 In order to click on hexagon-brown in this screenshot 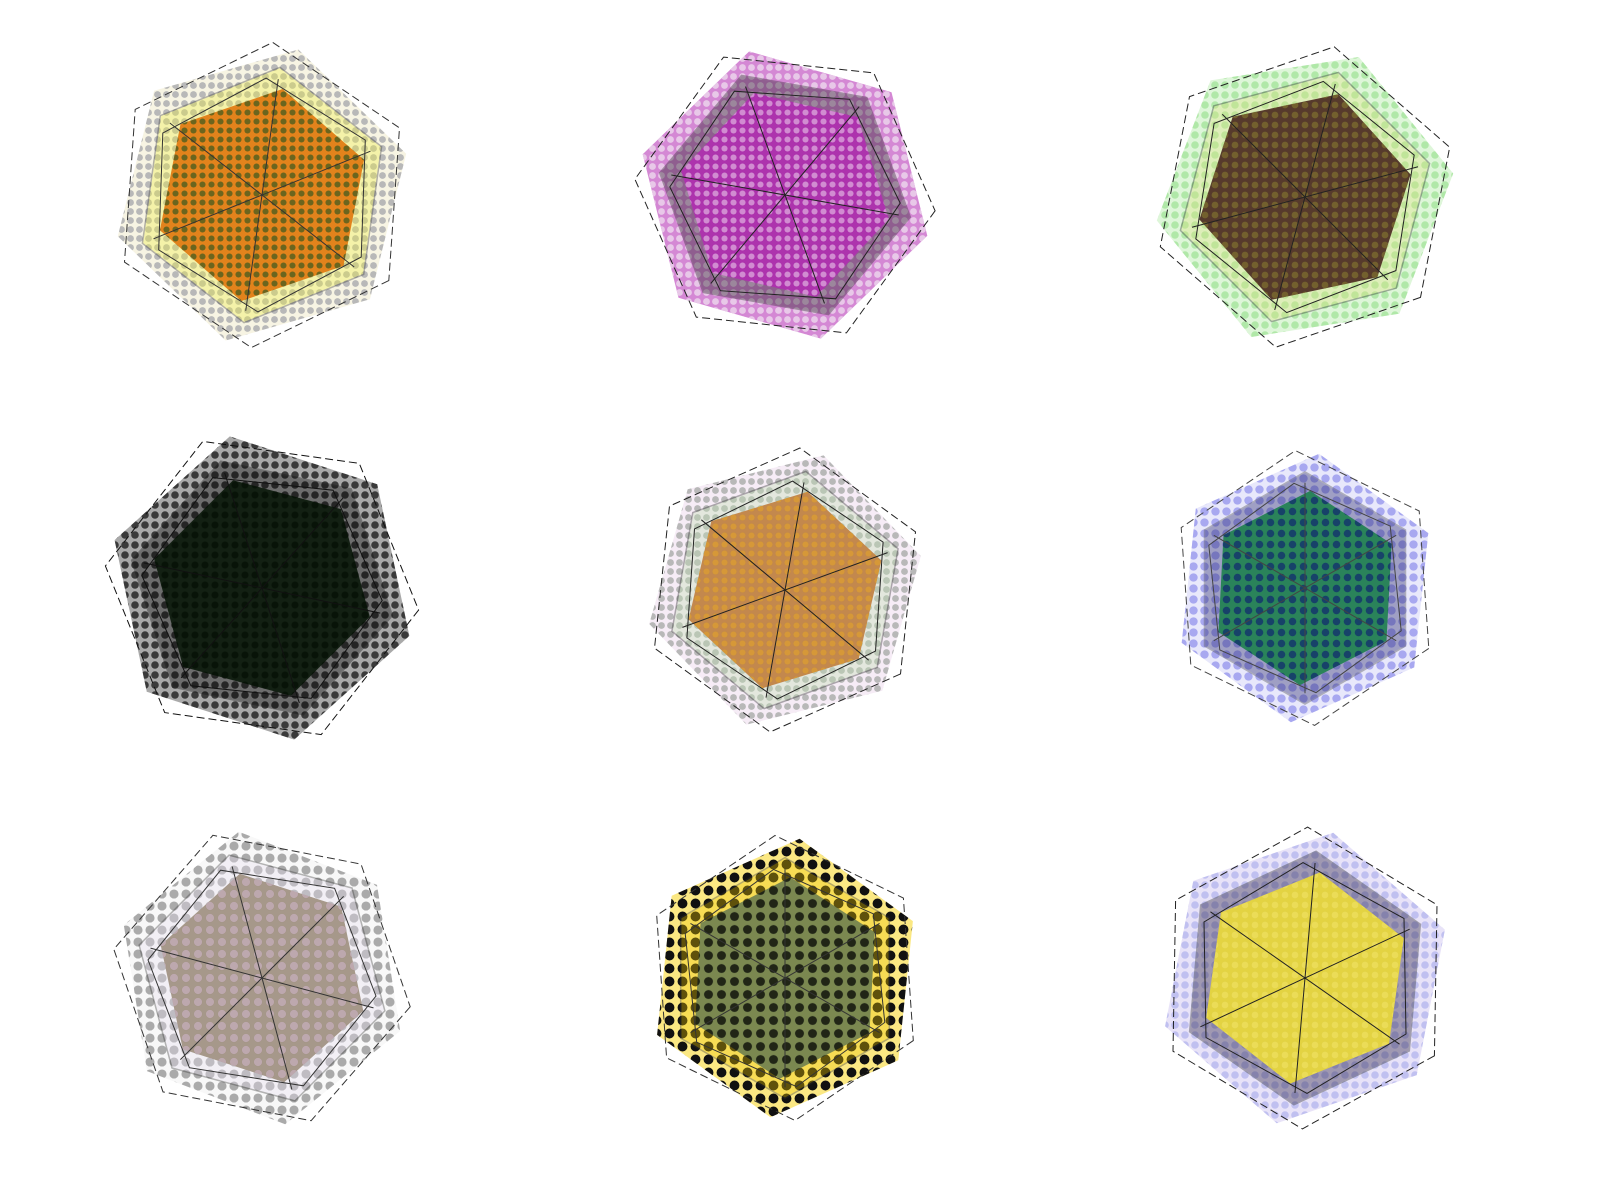, I will do `click(1305, 197)`.